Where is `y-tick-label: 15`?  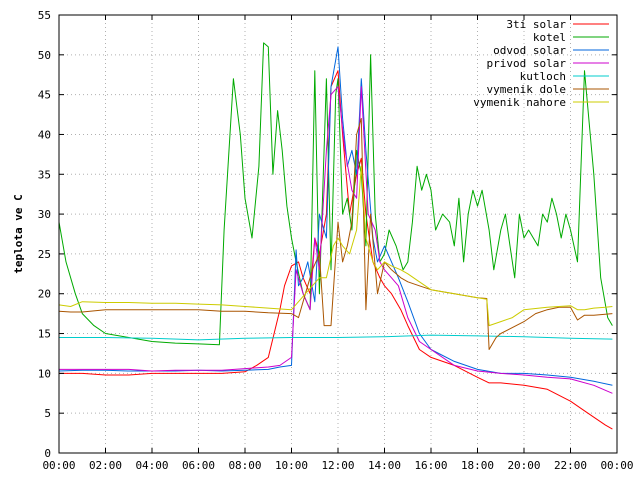 y-tick-label: 15 is located at coordinates (44, 334).